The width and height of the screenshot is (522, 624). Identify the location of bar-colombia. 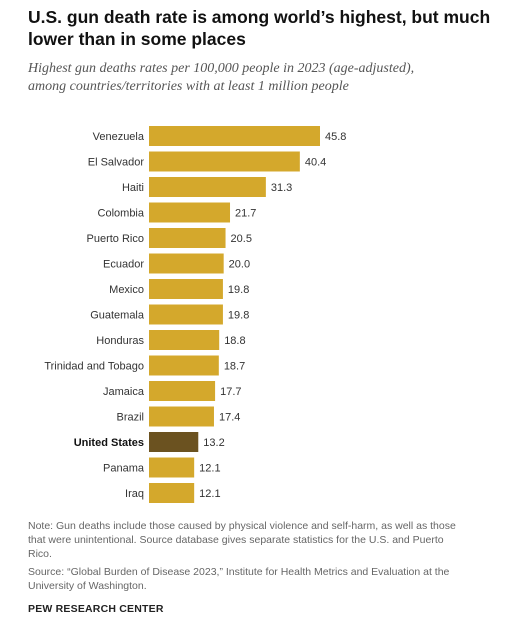
(190, 212).